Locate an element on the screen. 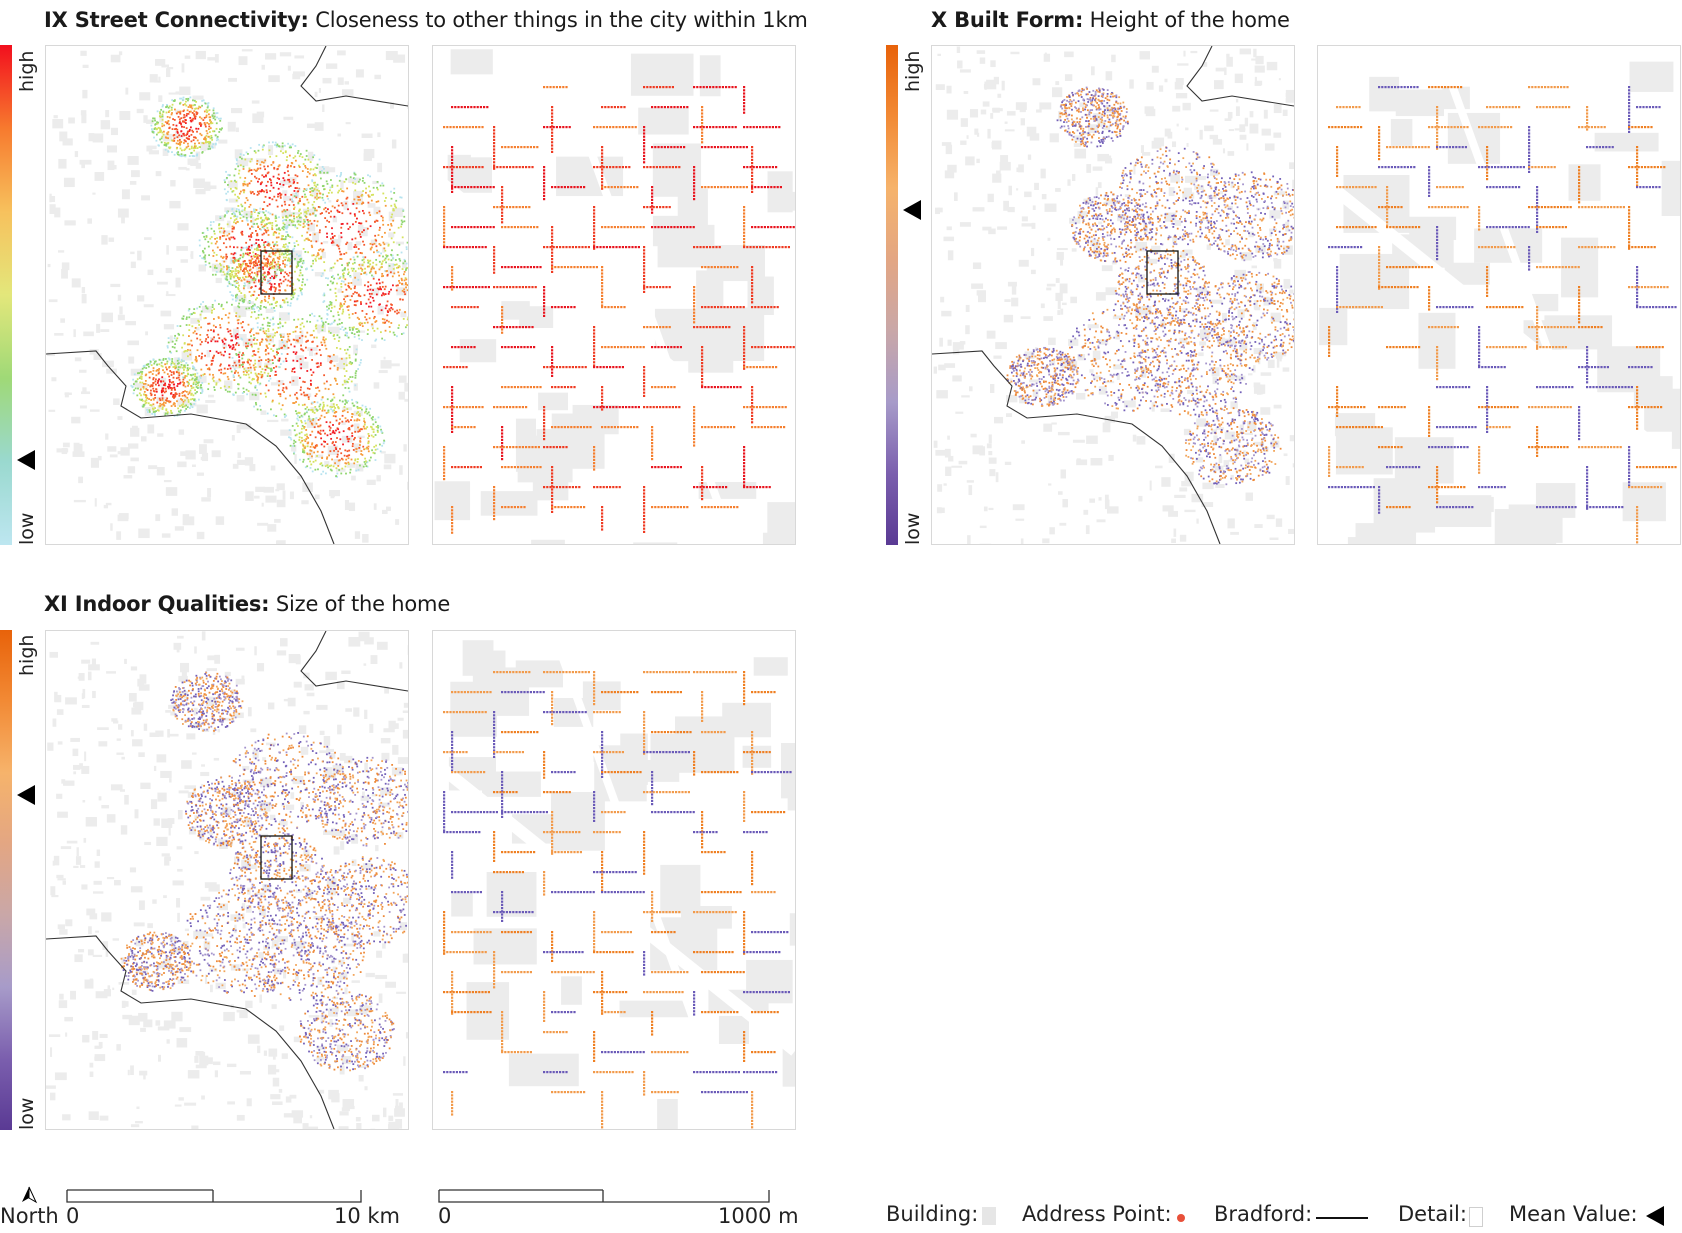 The image size is (1682, 1233). legend-building-swatch is located at coordinates (989, 1216).